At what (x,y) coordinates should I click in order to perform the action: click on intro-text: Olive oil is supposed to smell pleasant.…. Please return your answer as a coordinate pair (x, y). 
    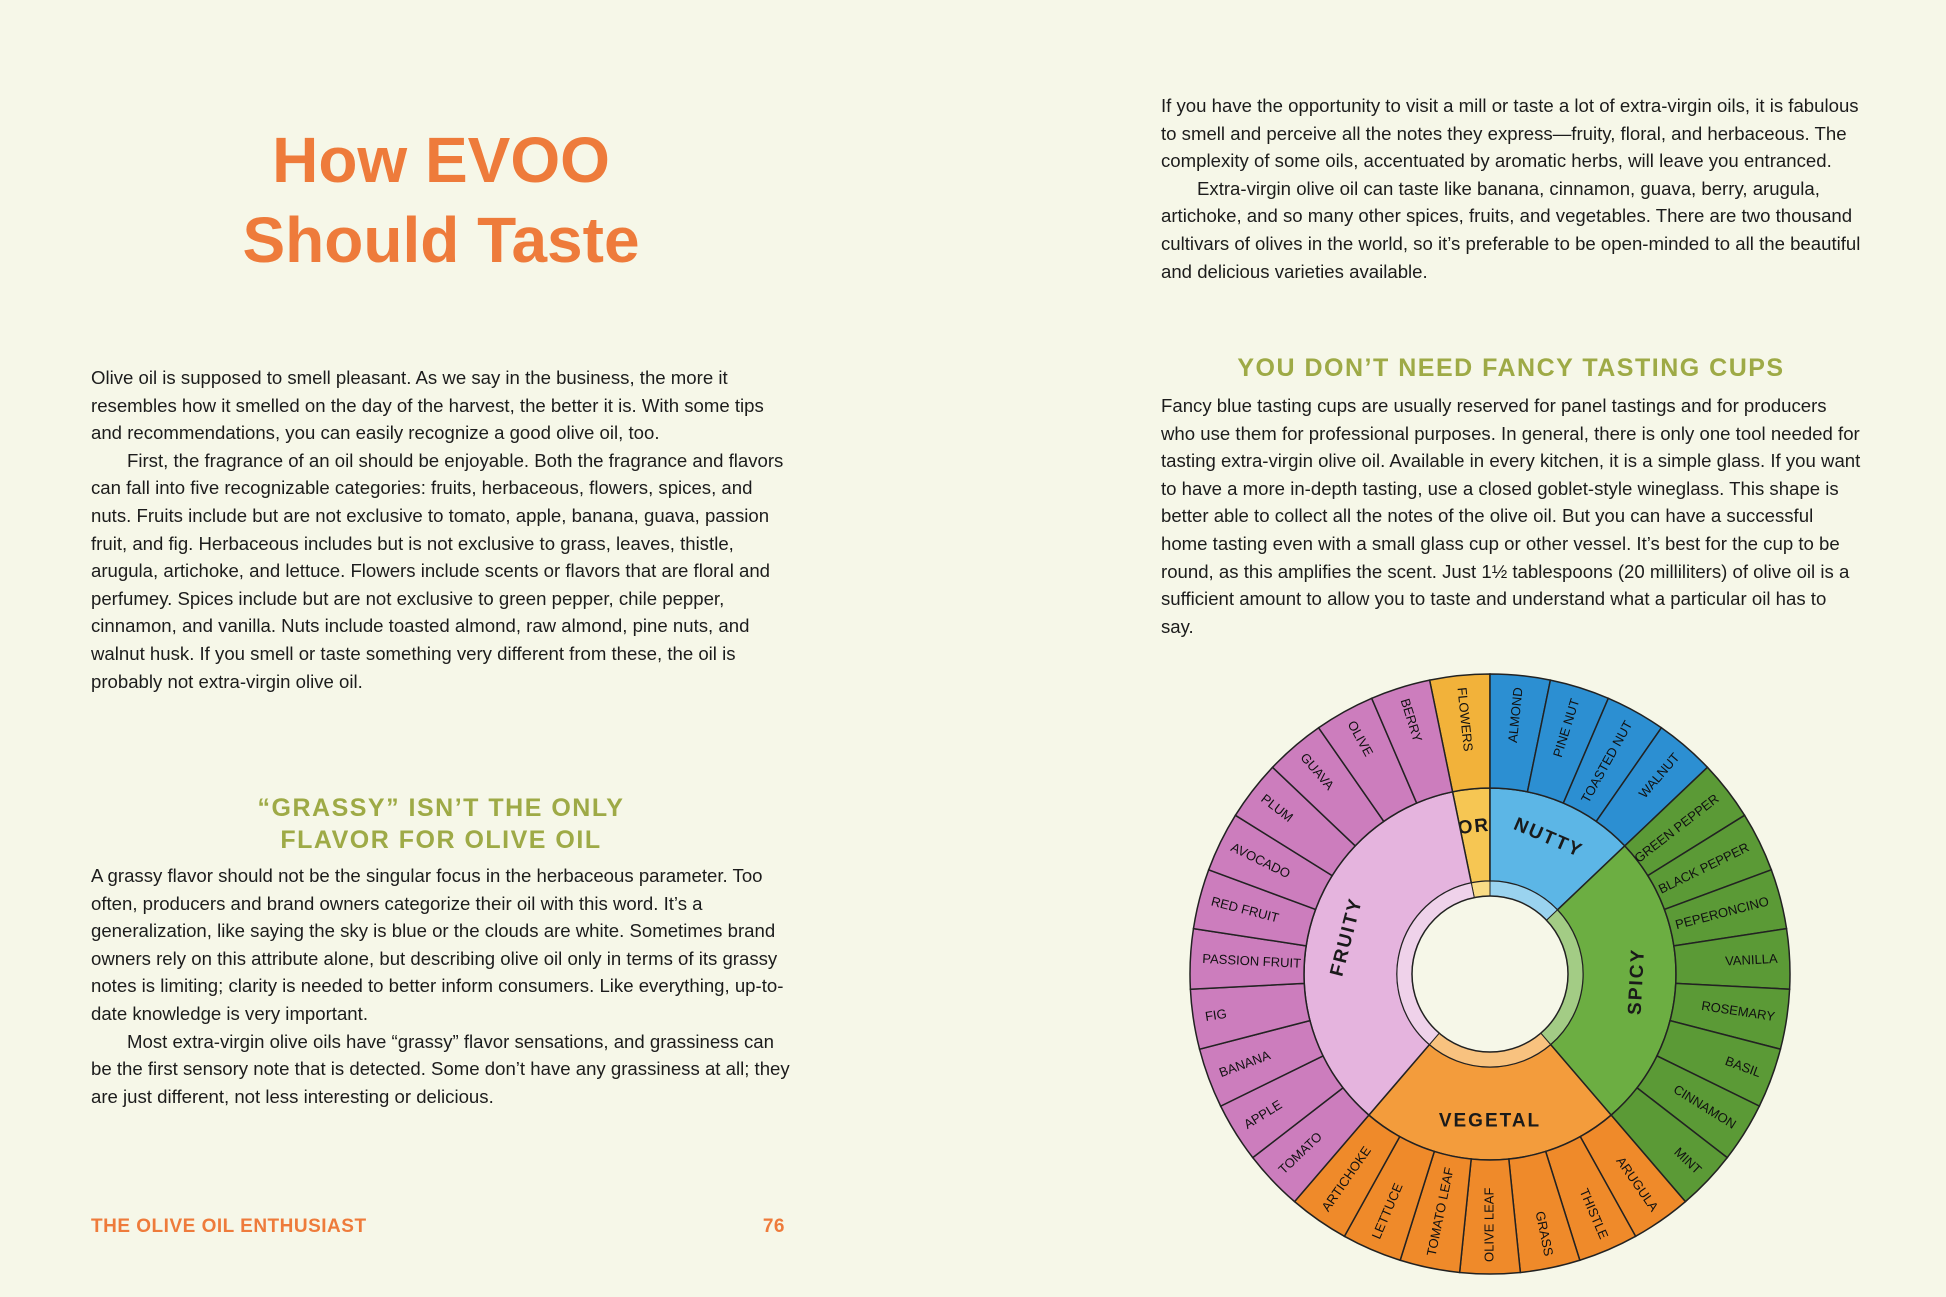
    Looking at the image, I should click on (441, 529).